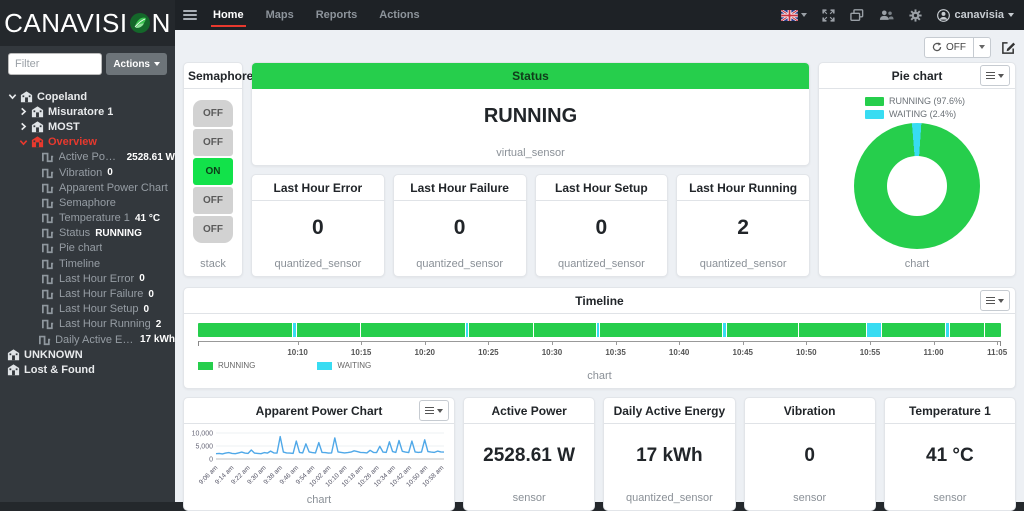 The height and width of the screenshot is (511, 1024). I want to click on tree-item-last-hour-setup: Last Hour Setup 0, so click(87, 309).